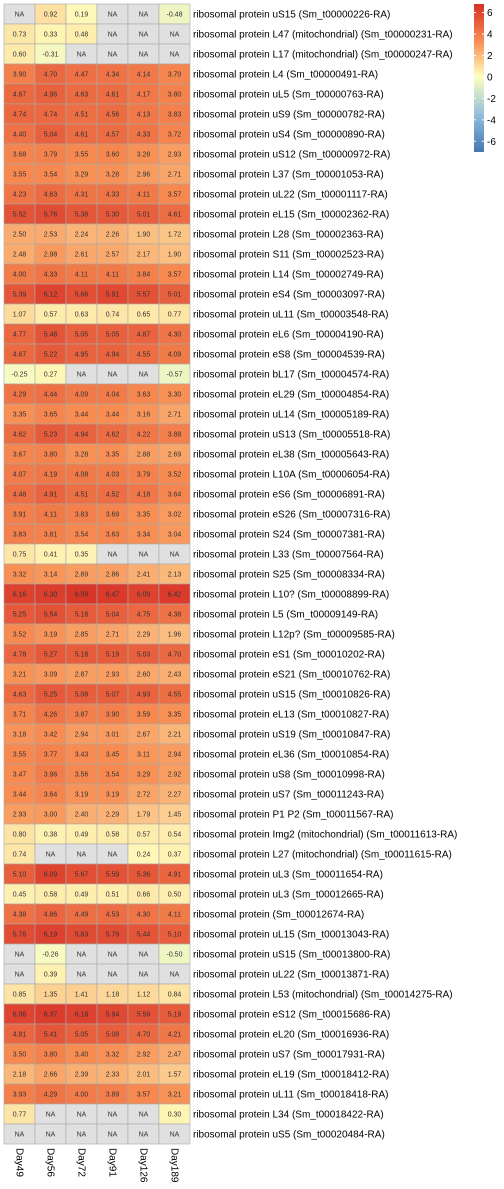  Describe the element at coordinates (175, 315) in the screenshot. I see `cell-value-label: 0.77` at that location.